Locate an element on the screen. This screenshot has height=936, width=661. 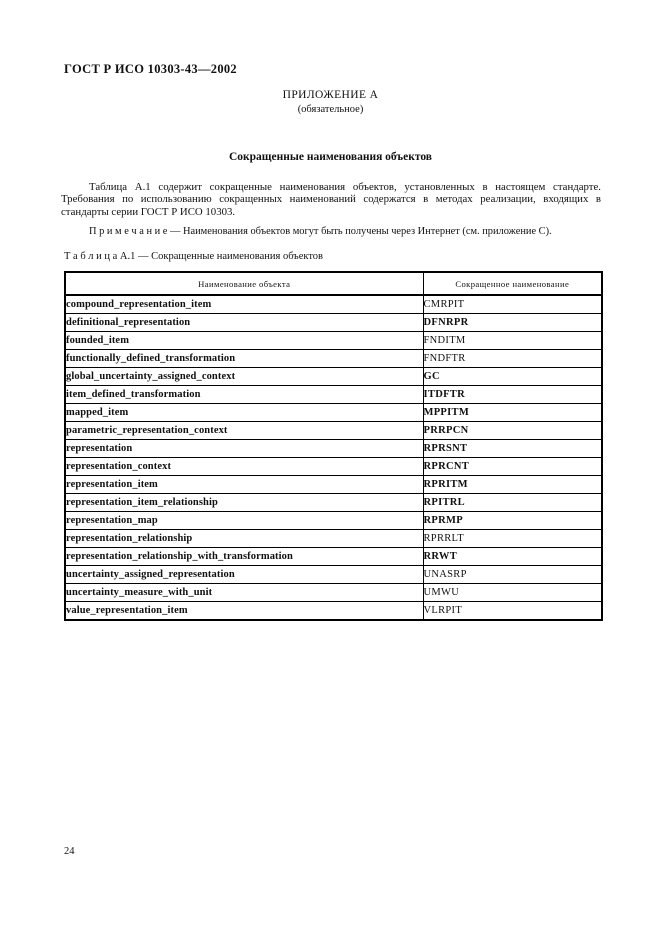
abbreviation-cell: CMRPIT is located at coordinates (512, 304).